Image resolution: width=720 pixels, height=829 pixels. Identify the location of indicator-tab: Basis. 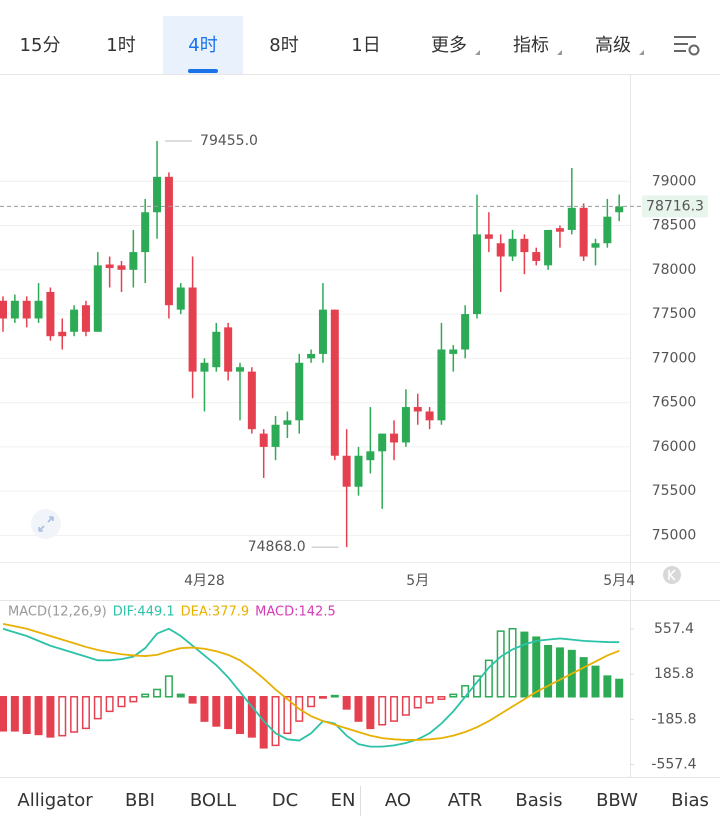
(538, 800).